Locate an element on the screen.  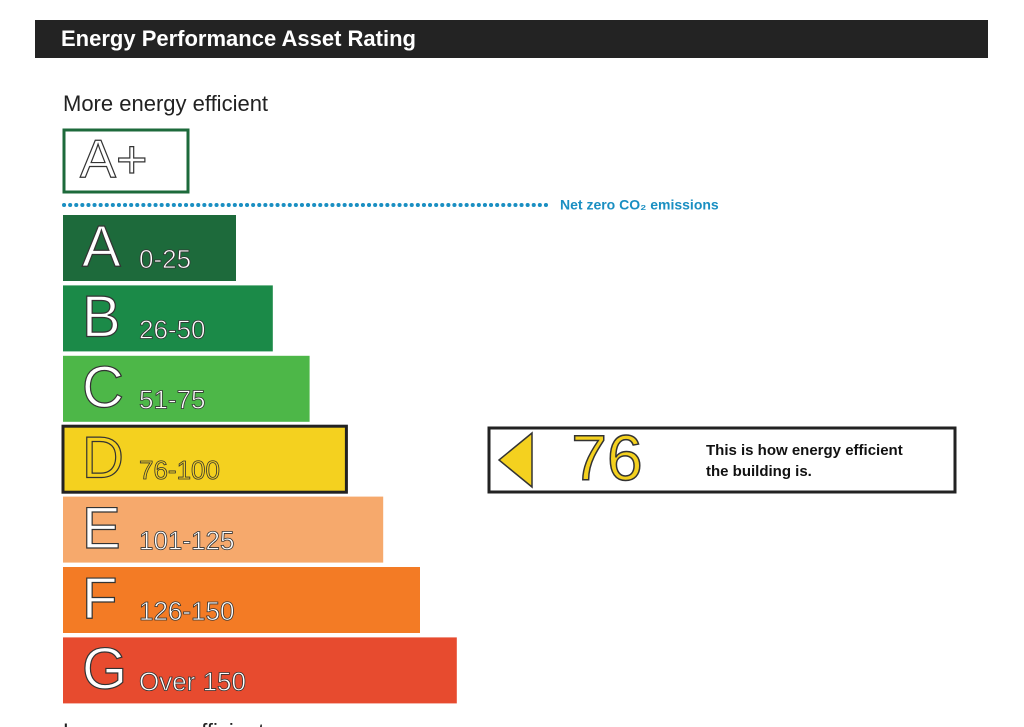
band-letter: A is located at coordinates (101, 246).